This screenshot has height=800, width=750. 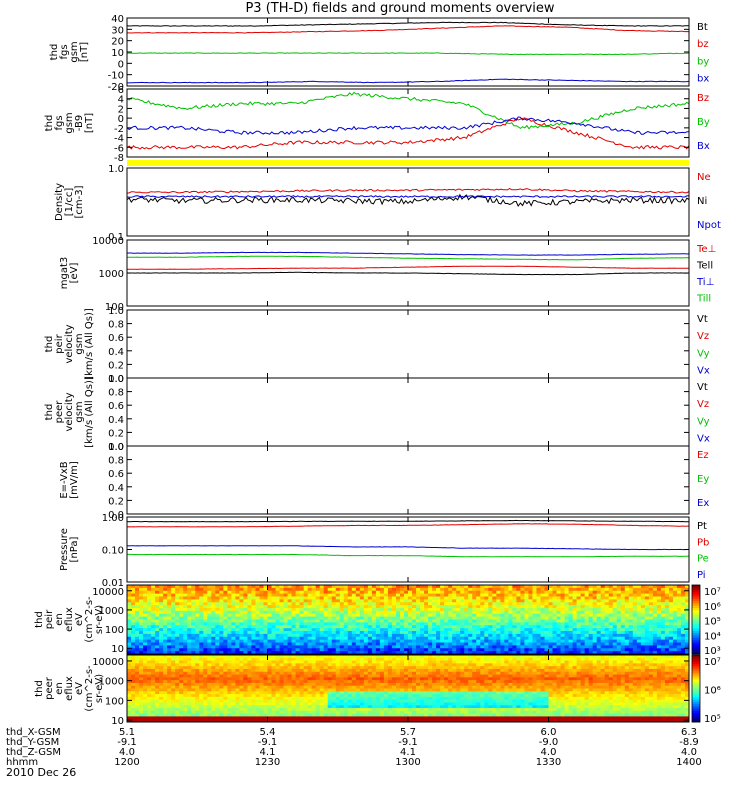 I want to click on y-tick-label: 30, so click(x=117, y=30).